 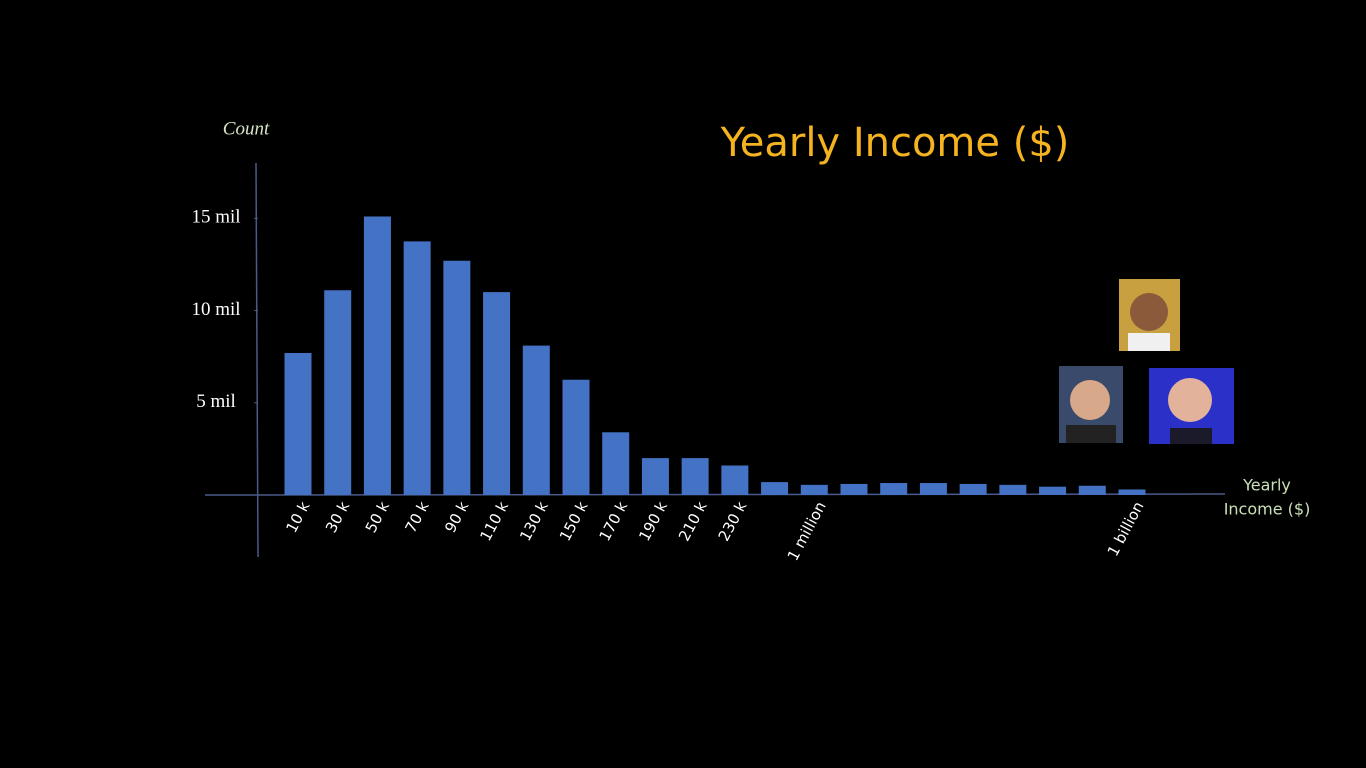 What do you see at coordinates (715, 494) in the screenshot?
I see `x-axis` at bounding box center [715, 494].